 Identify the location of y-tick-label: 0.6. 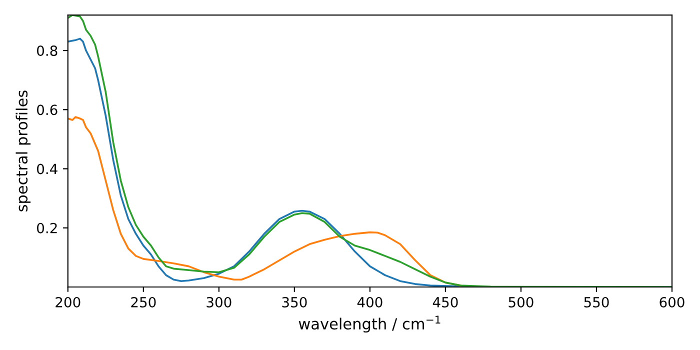
(47, 110).